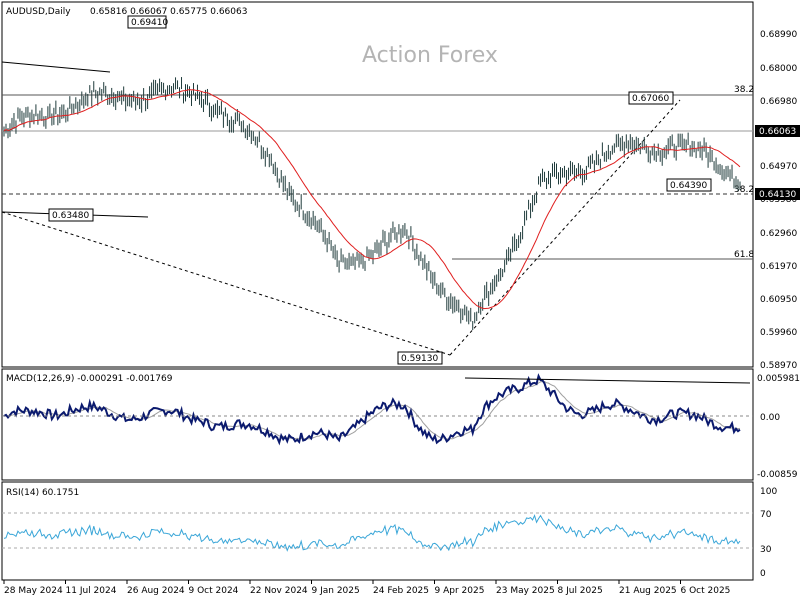  I want to click on rsi-tick: 30, so click(766, 550).